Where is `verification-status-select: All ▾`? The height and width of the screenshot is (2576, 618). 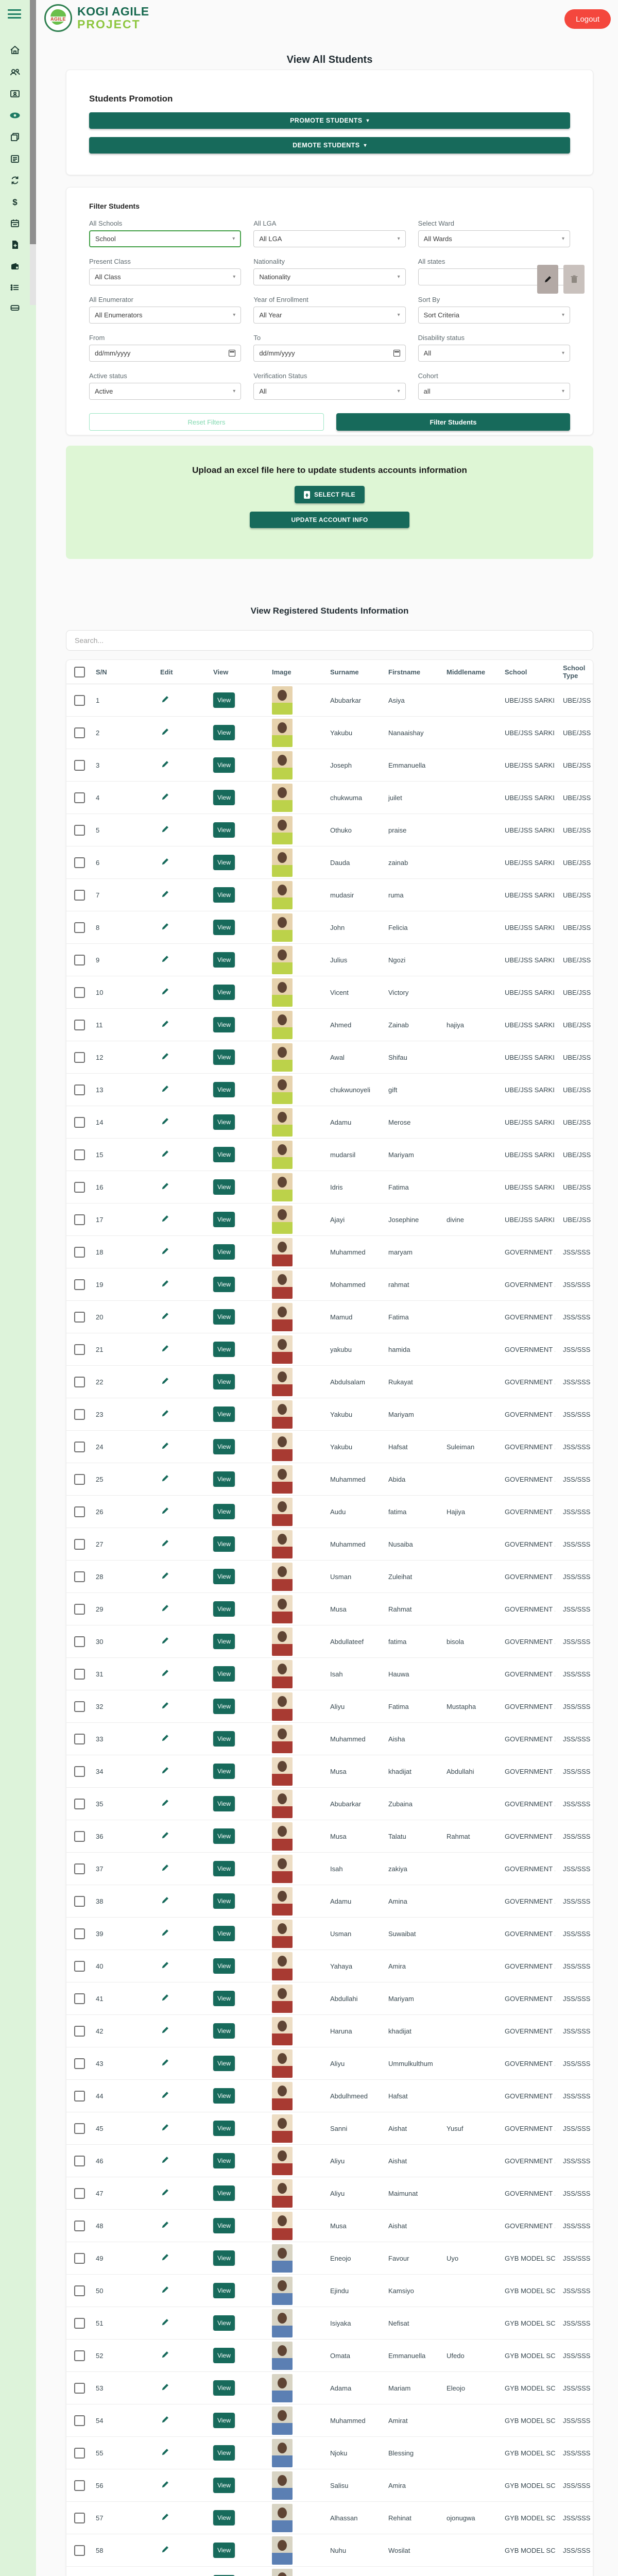
verification-status-select: All ▾ is located at coordinates (329, 391).